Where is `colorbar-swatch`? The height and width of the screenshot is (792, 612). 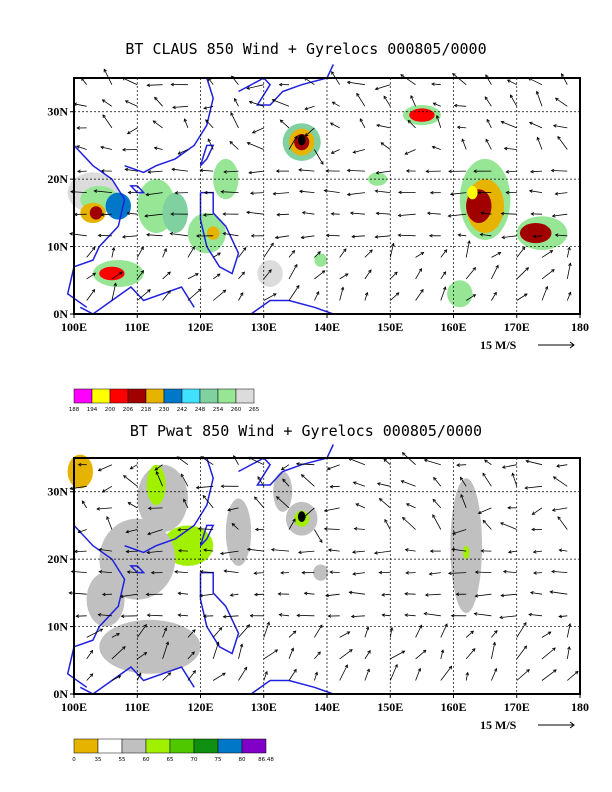 colorbar-swatch is located at coordinates (137, 396).